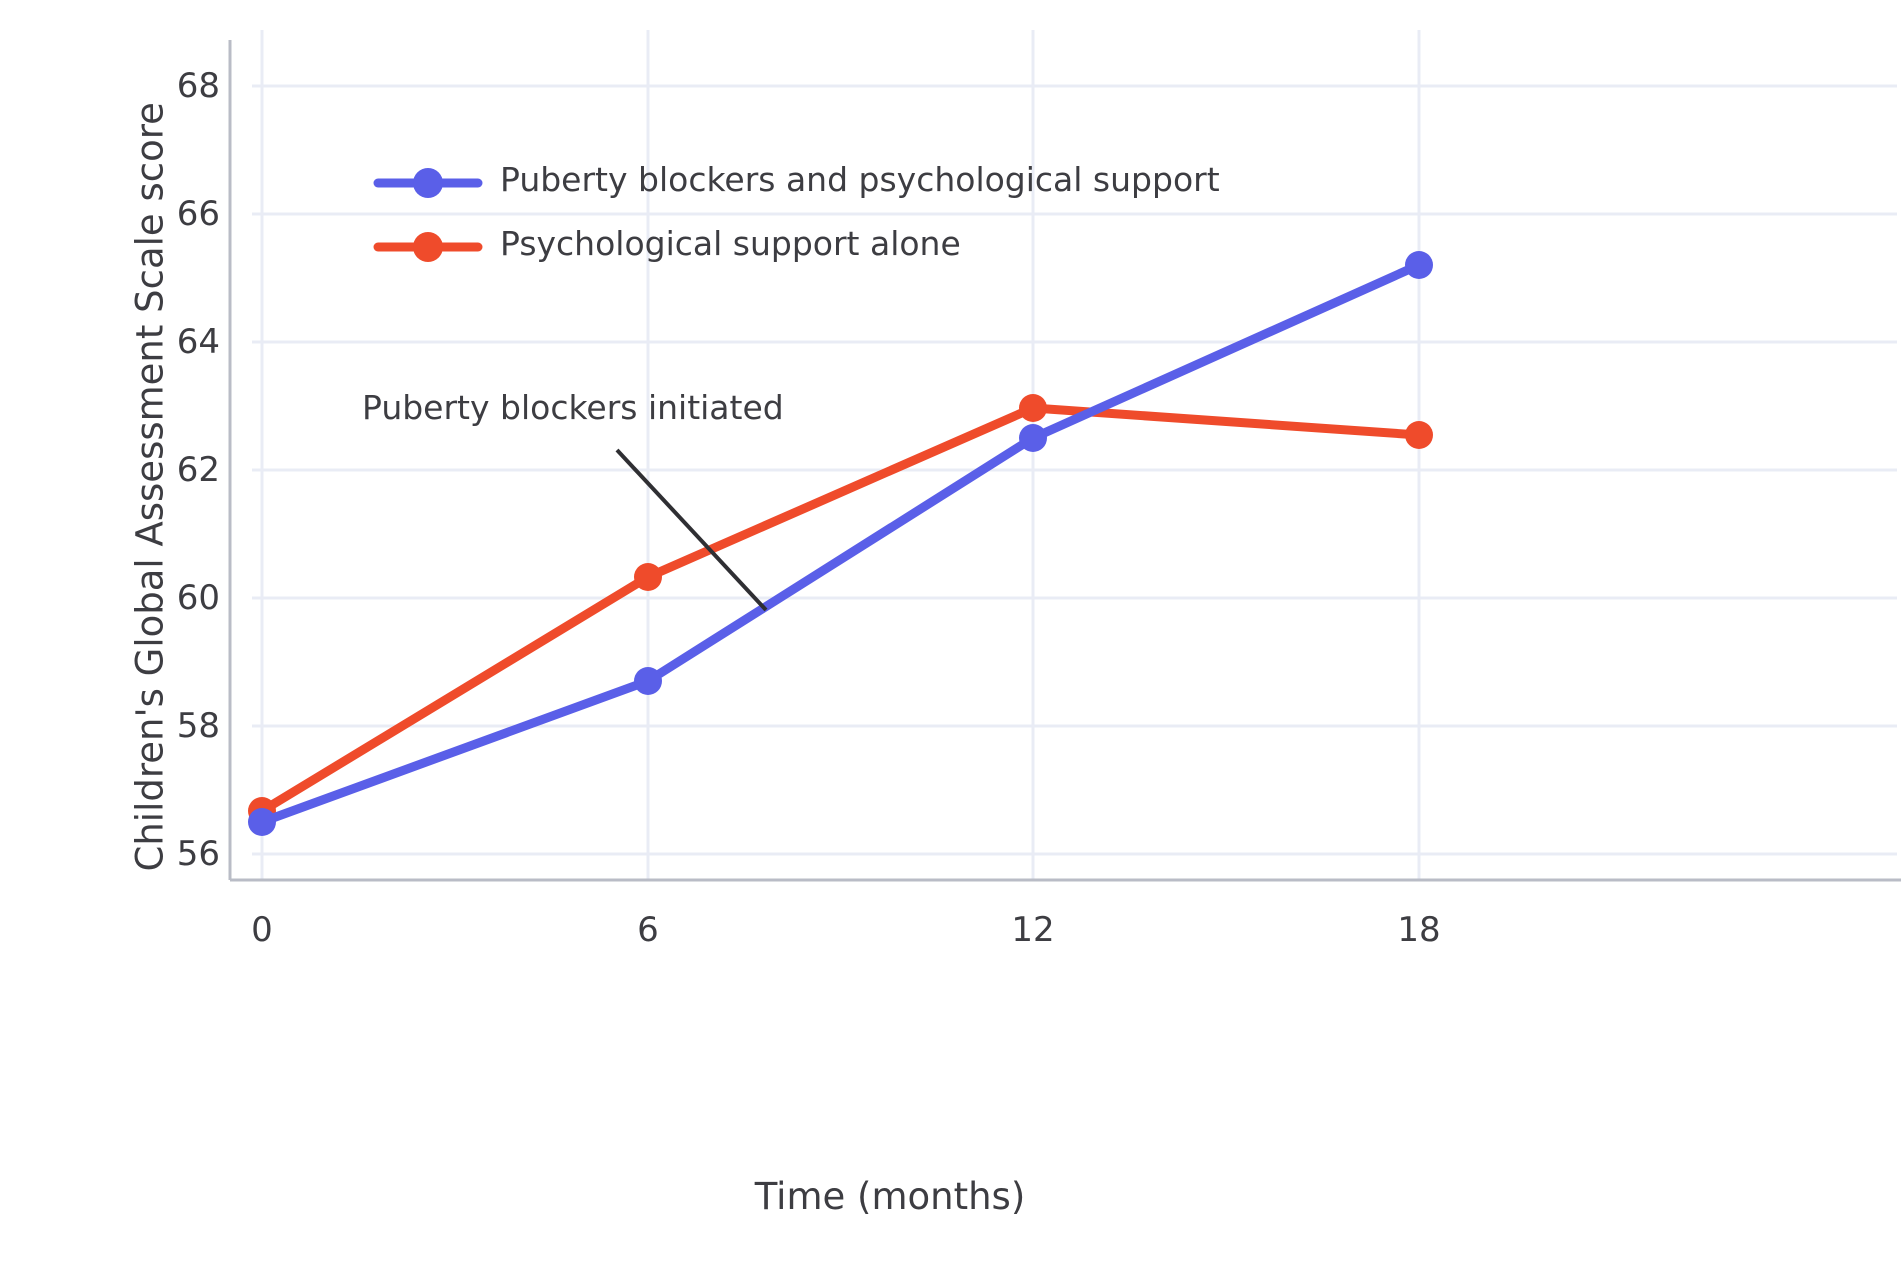  What do you see at coordinates (890, 1196) in the screenshot?
I see `x-axis-title: Time (months)` at bounding box center [890, 1196].